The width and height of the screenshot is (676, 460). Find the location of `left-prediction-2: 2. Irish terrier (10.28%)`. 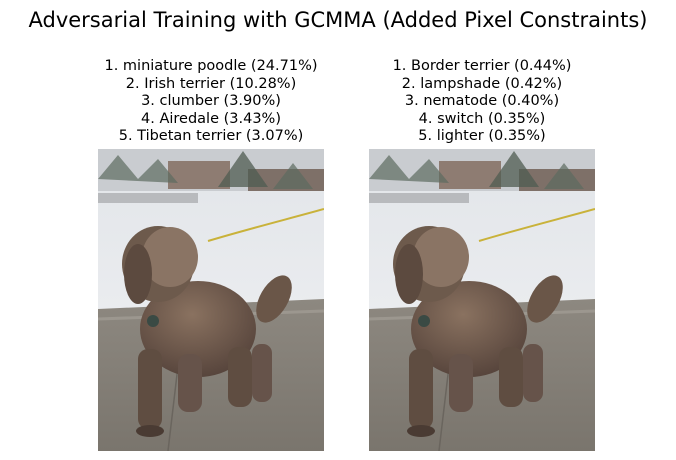

left-prediction-2: 2. Irish terrier (10.28%) is located at coordinates (211, 83).